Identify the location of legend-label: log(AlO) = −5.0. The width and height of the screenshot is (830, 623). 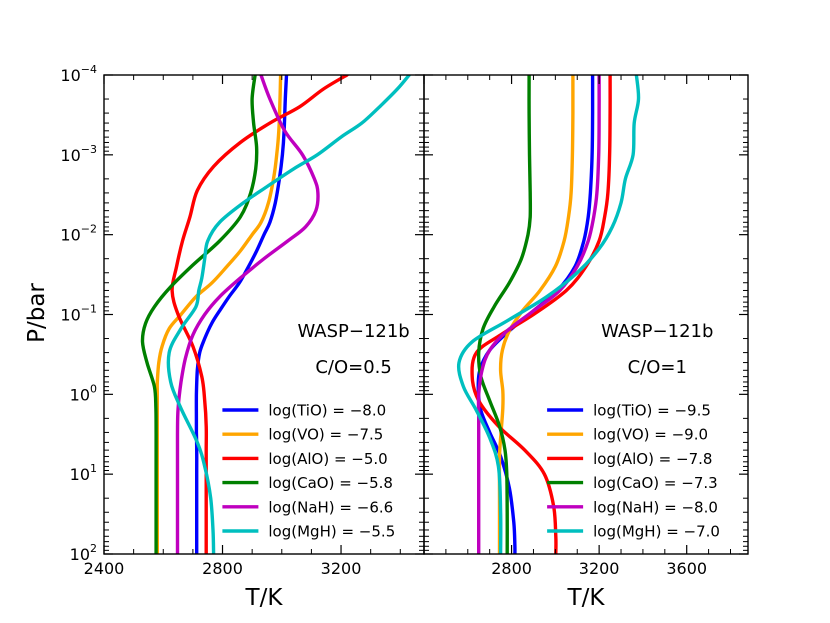
(327, 459).